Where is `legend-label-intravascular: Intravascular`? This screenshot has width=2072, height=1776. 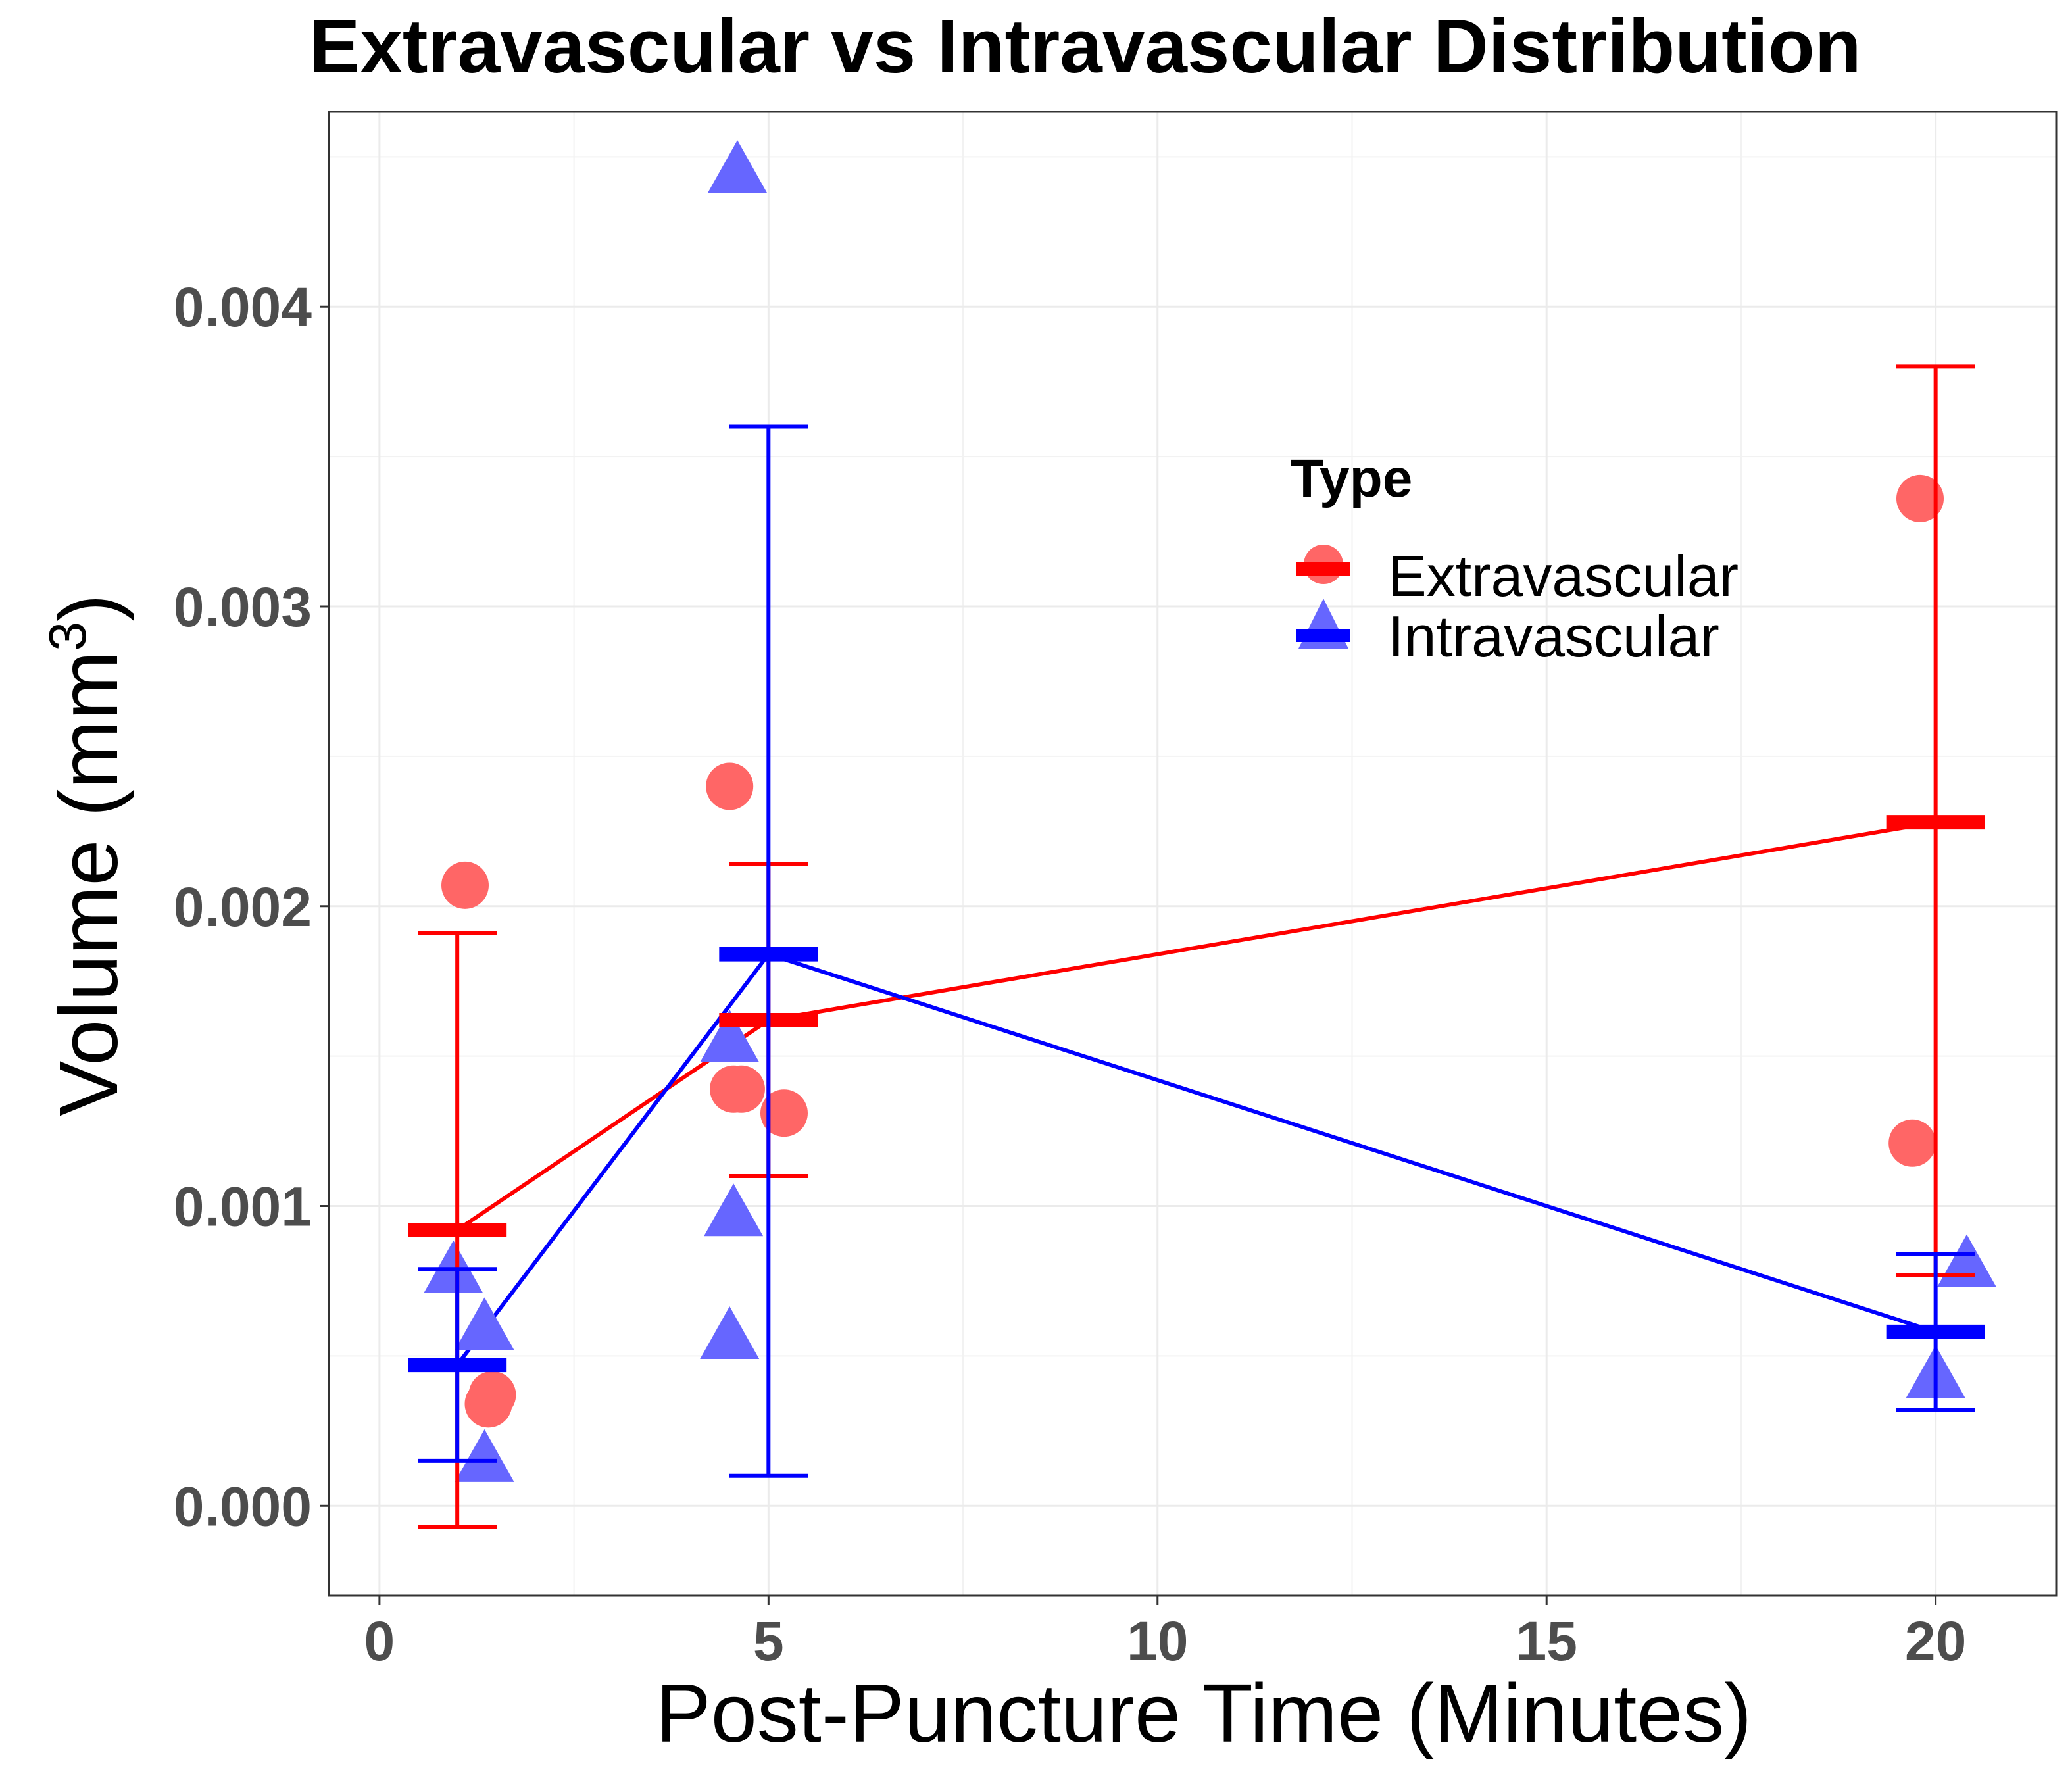
legend-label-intravascular: Intravascular is located at coordinates (1553, 636).